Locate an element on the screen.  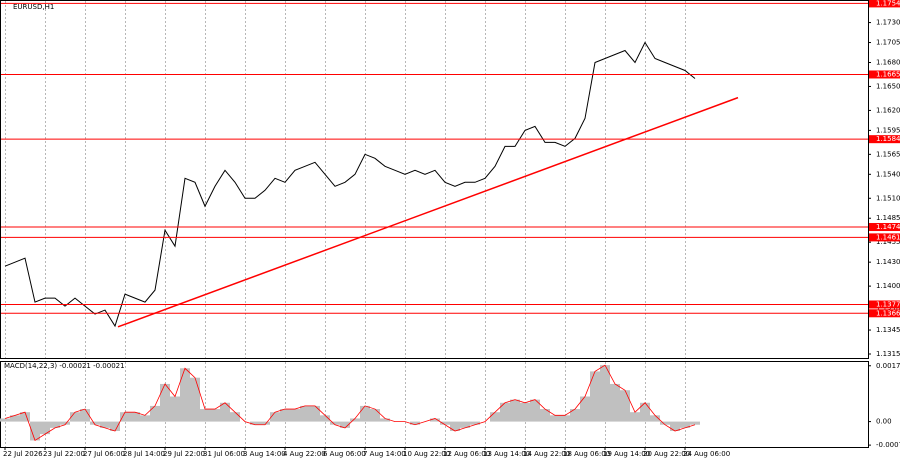
chart-title: EURUSD,H1 is located at coordinates (33, 7).